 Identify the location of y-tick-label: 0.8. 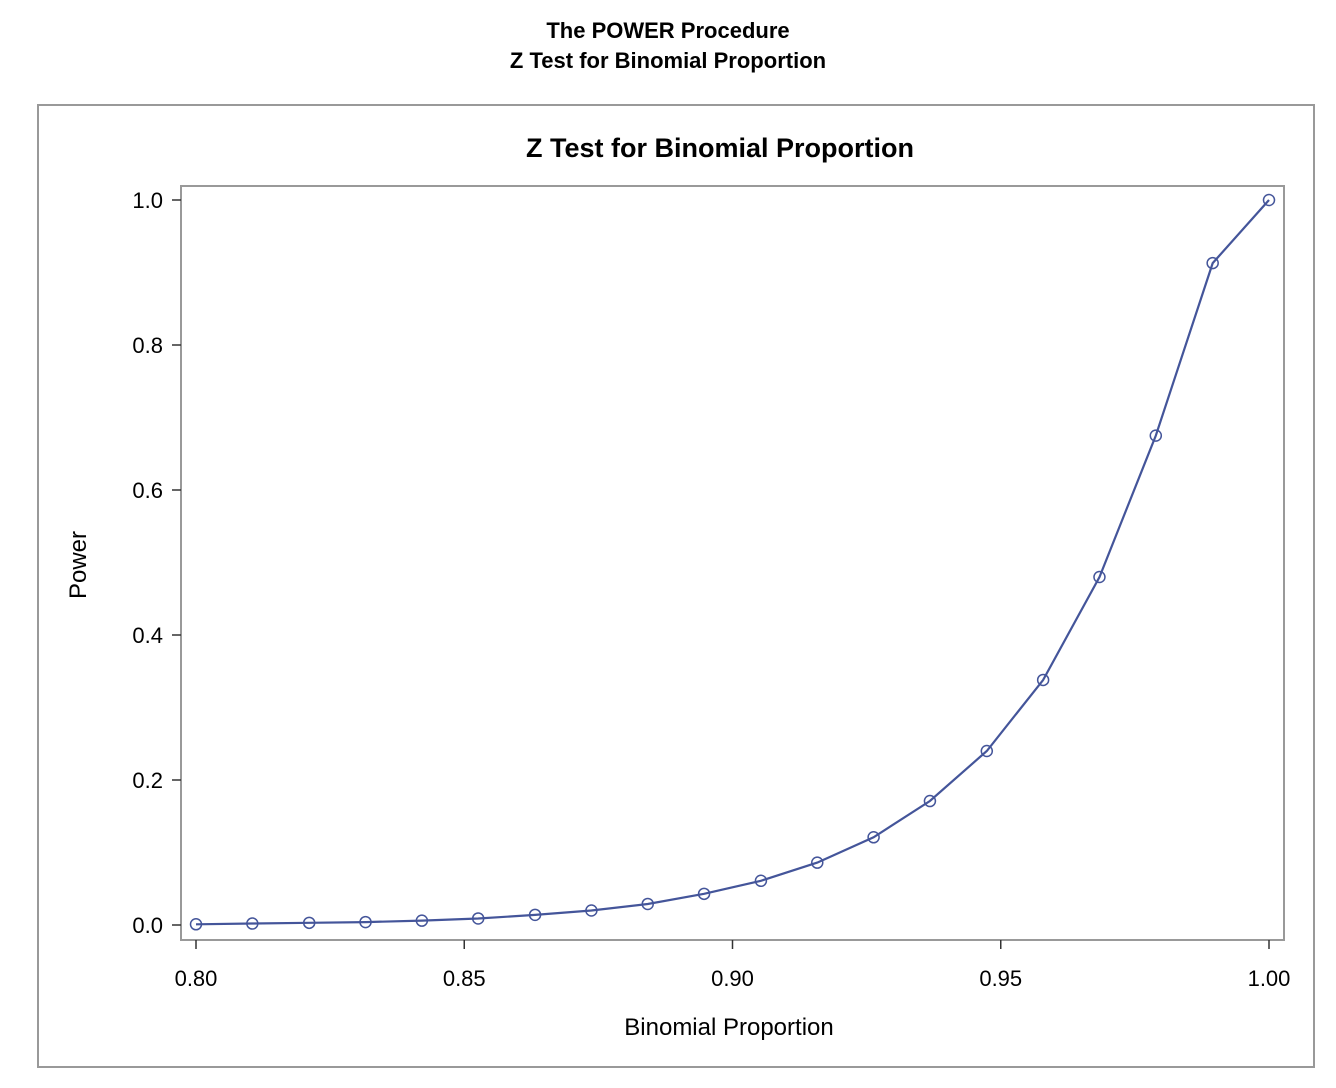
(147, 345).